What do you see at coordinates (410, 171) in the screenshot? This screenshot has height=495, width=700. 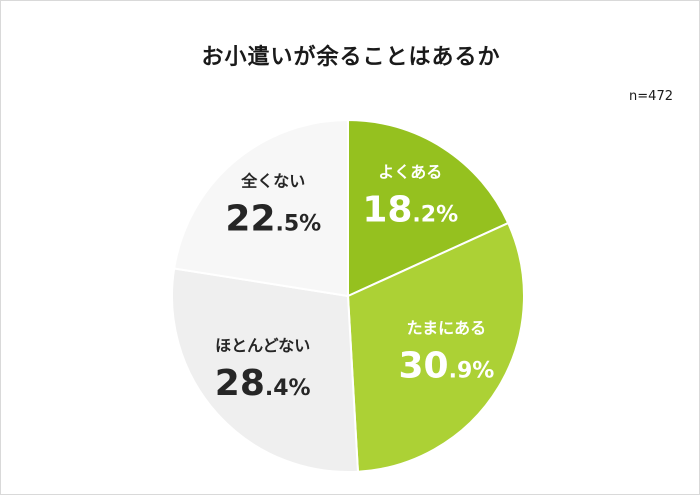 I see `slice-label-1: よくある` at bounding box center [410, 171].